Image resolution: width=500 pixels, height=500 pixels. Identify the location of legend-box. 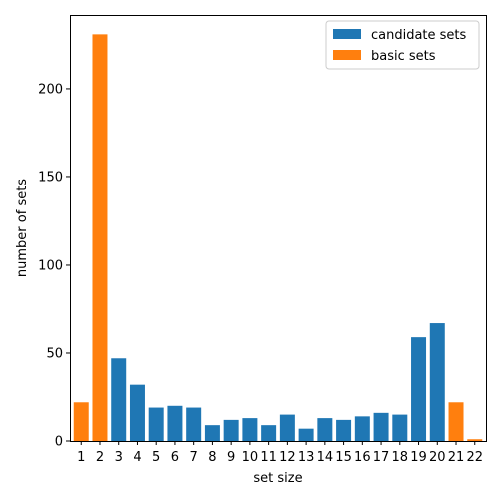
(402, 45).